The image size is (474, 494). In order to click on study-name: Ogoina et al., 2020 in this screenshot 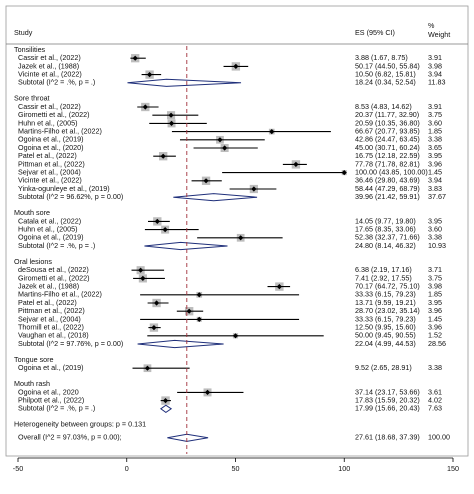, I will do `click(48, 391)`.